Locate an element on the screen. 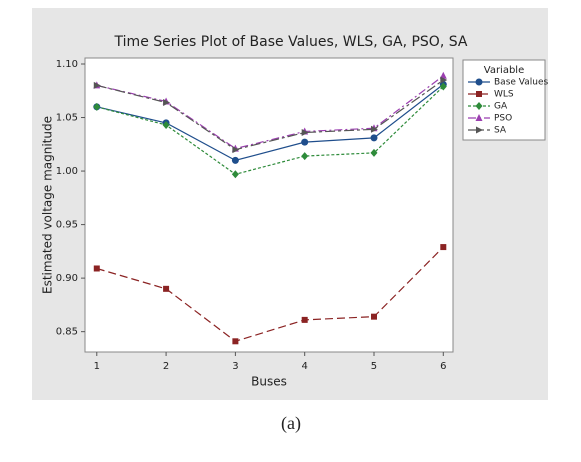 The height and width of the screenshot is (462, 581). legend-label: PSO is located at coordinates (503, 119).